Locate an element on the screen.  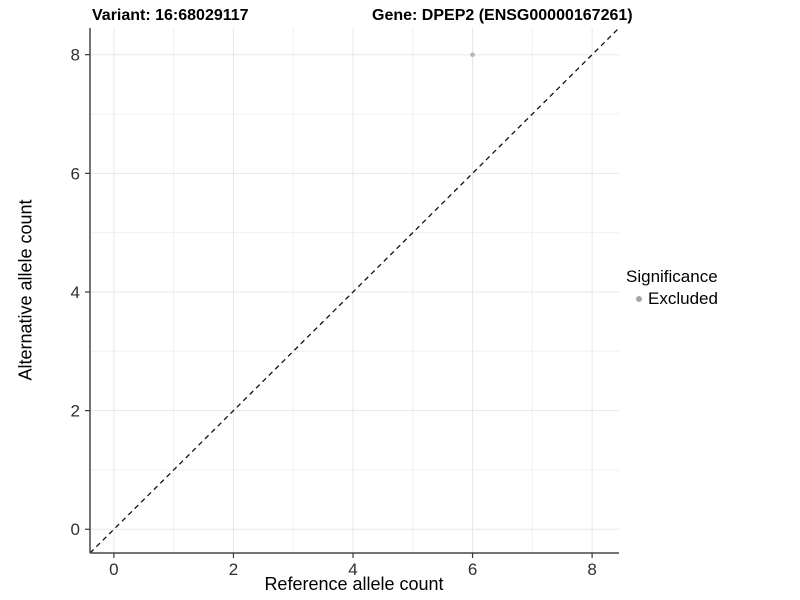
x-tick-label: 2 is located at coordinates (233, 569).